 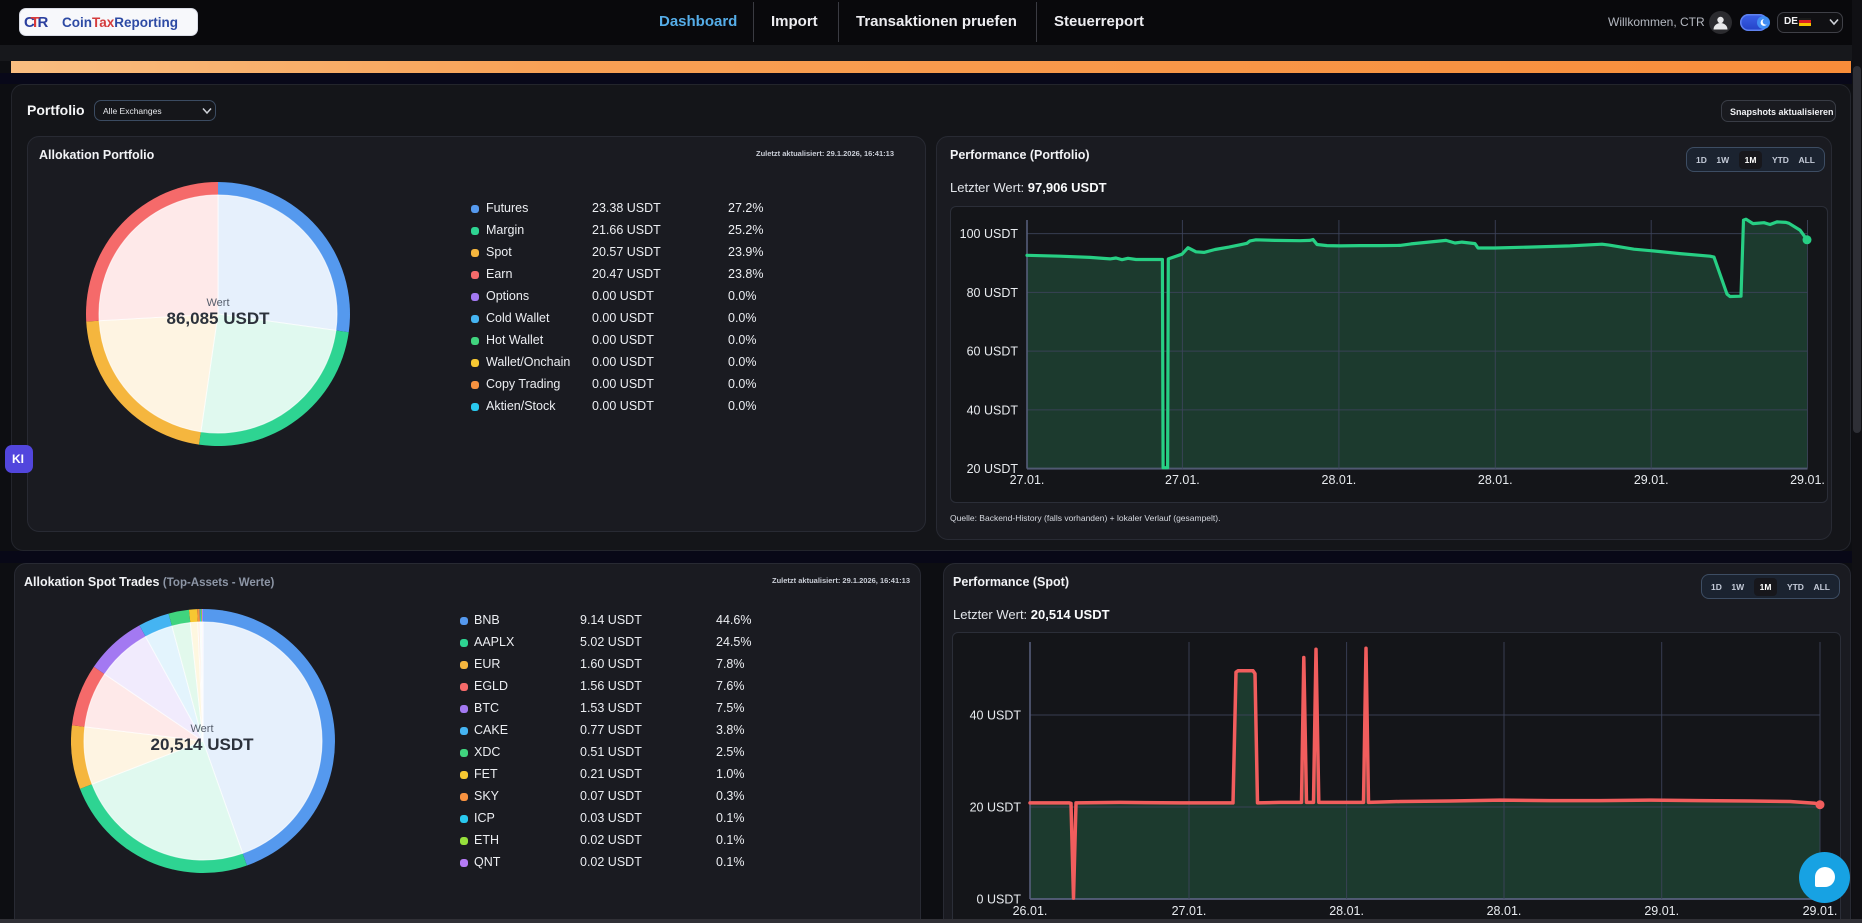 I want to click on svg-text: 80 USDT, so click(x=993, y=293).